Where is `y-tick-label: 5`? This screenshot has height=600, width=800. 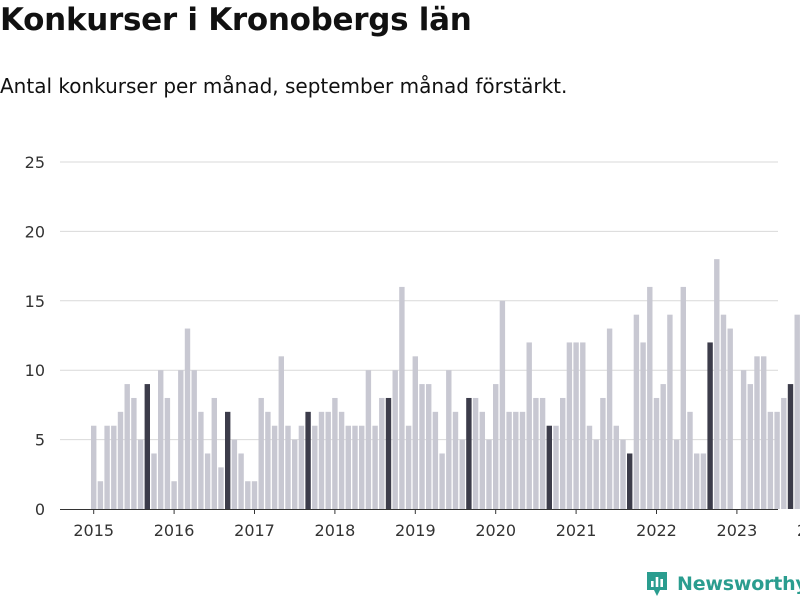 y-tick-label: 5 is located at coordinates (40, 440).